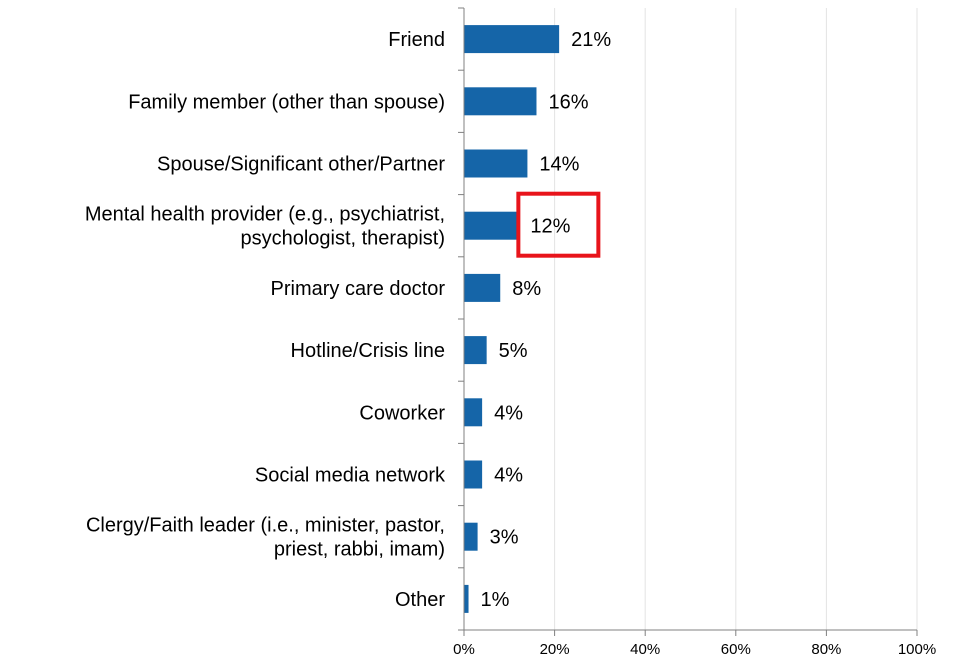 This screenshot has height=660, width=959. What do you see at coordinates (359, 550) in the screenshot?
I see `category-label-line: priest, rabbi, imam)` at bounding box center [359, 550].